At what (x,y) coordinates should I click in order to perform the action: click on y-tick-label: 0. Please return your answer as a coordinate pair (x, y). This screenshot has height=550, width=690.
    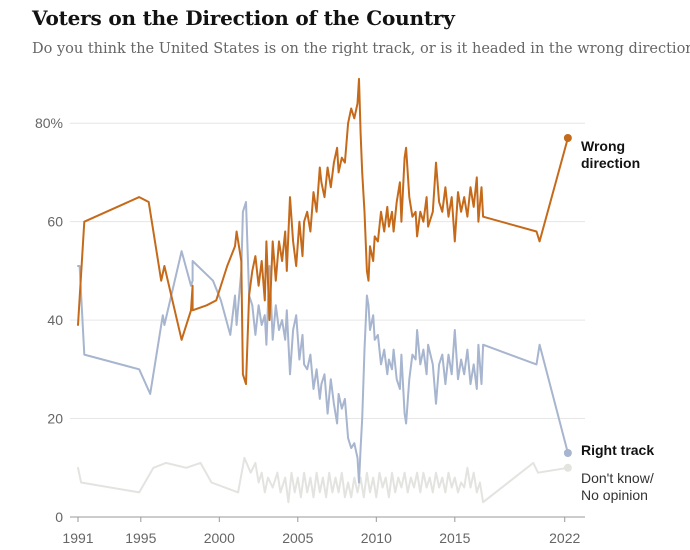
    Looking at the image, I should click on (59, 517).